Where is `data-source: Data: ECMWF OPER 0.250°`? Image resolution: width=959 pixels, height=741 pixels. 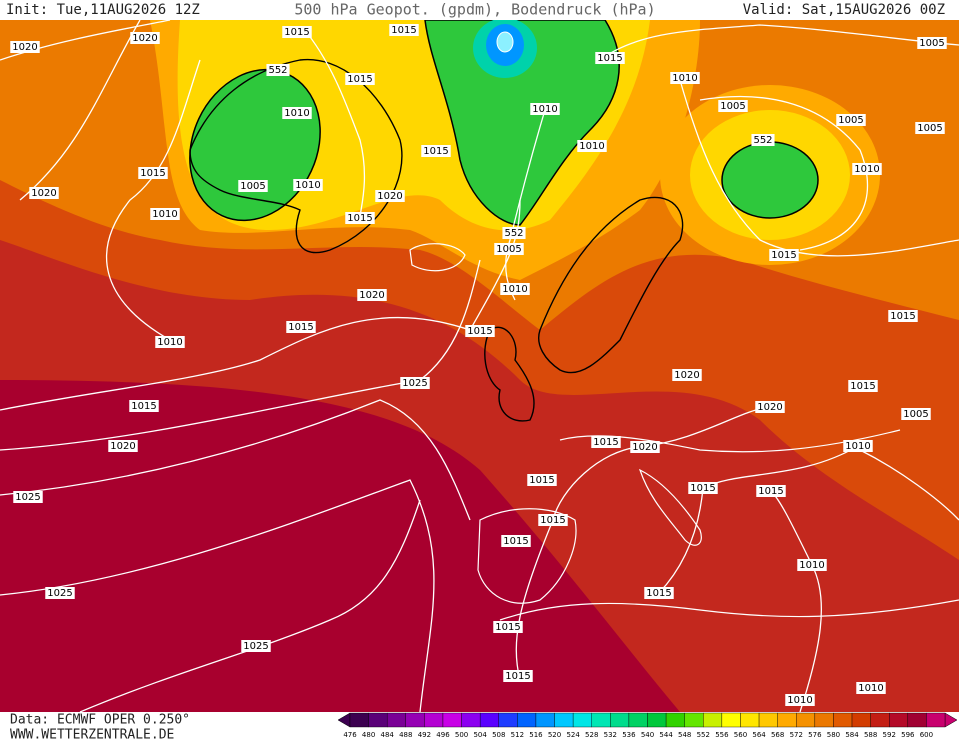 data-source: Data: ECMWF OPER 0.250° is located at coordinates (100, 720).